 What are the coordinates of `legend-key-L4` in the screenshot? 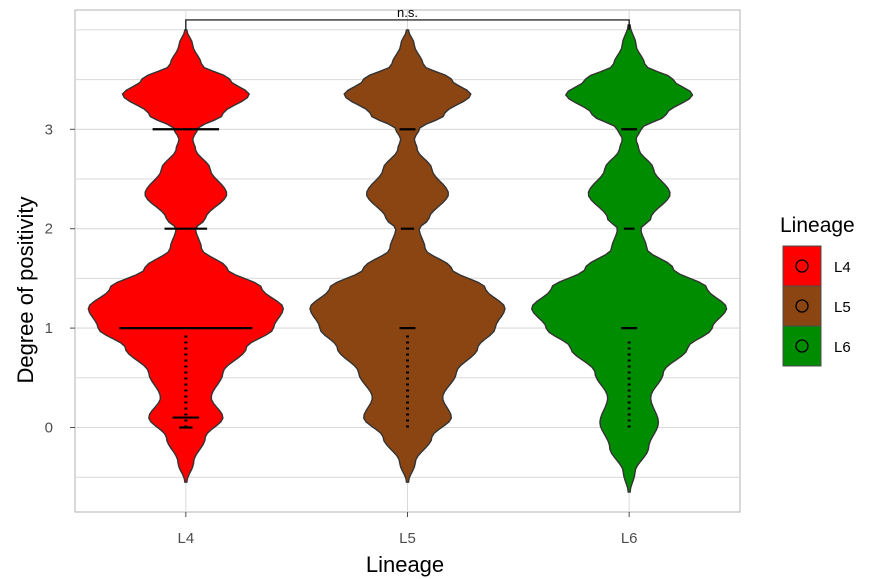 It's located at (802, 266).